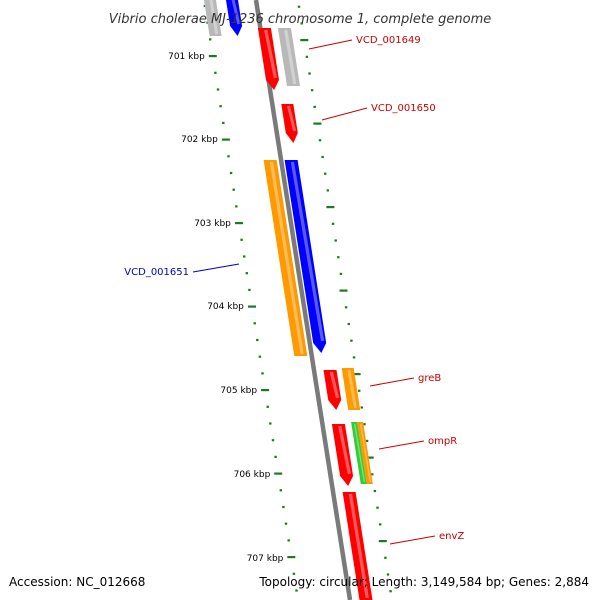  Describe the element at coordinates (265, 559) in the screenshot. I see `kbp-label: 707 kbp` at that location.